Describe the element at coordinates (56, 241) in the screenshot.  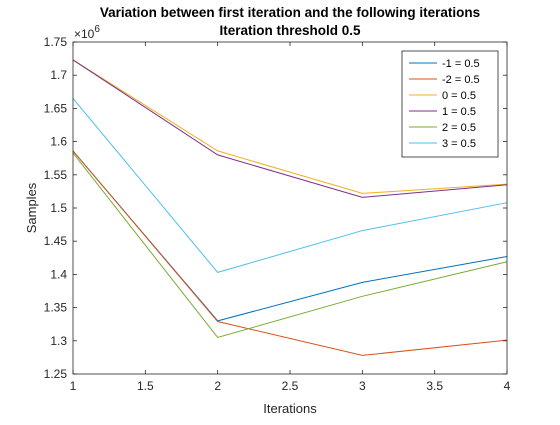
I see `y-tick-label: 1.45` at that location.